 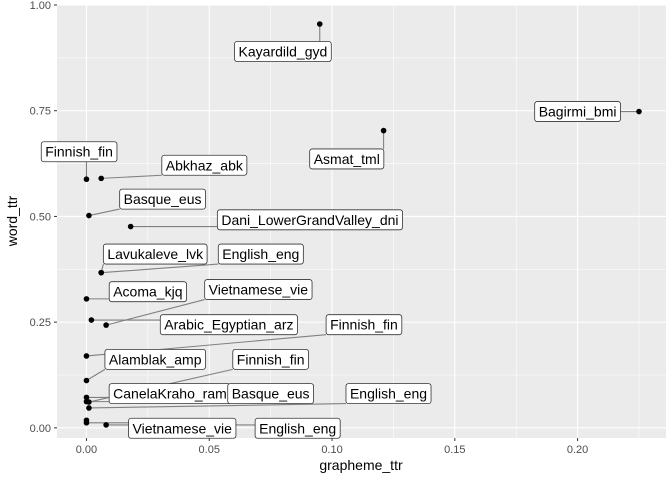 What do you see at coordinates (86, 450) in the screenshot?
I see `x-tick-label: 0.00` at bounding box center [86, 450].